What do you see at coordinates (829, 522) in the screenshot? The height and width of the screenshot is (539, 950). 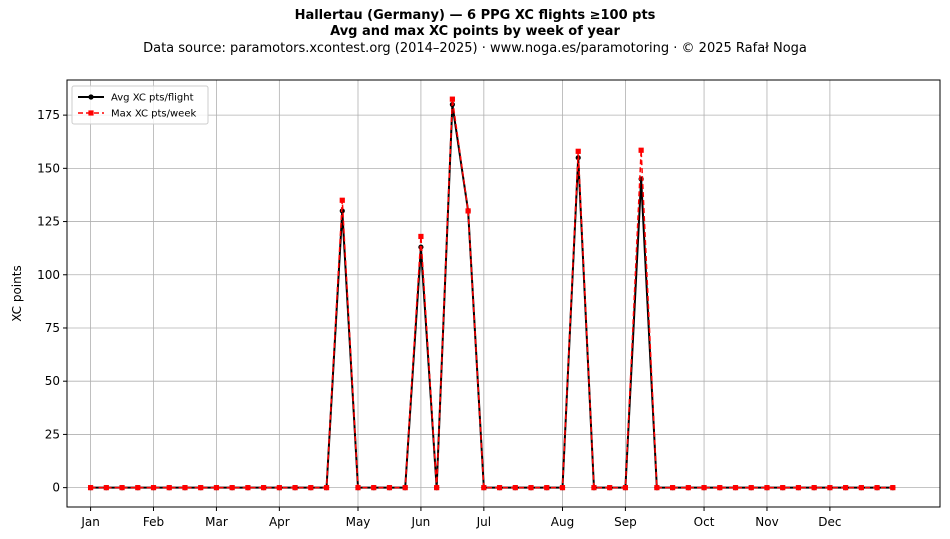 I see `x-tick-label: Dec` at bounding box center [829, 522].